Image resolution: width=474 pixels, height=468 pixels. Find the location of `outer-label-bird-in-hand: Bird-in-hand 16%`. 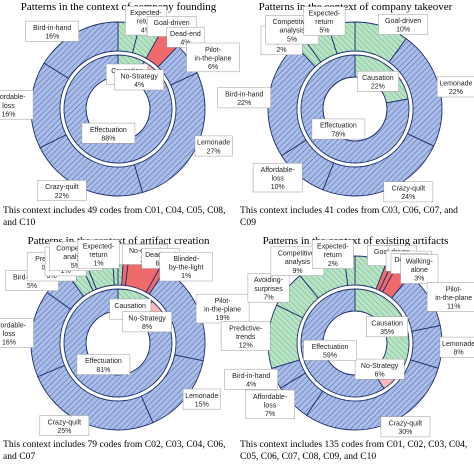

outer-label-bird-in-hand: Bird-in-hand 16% is located at coordinates (52, 31).